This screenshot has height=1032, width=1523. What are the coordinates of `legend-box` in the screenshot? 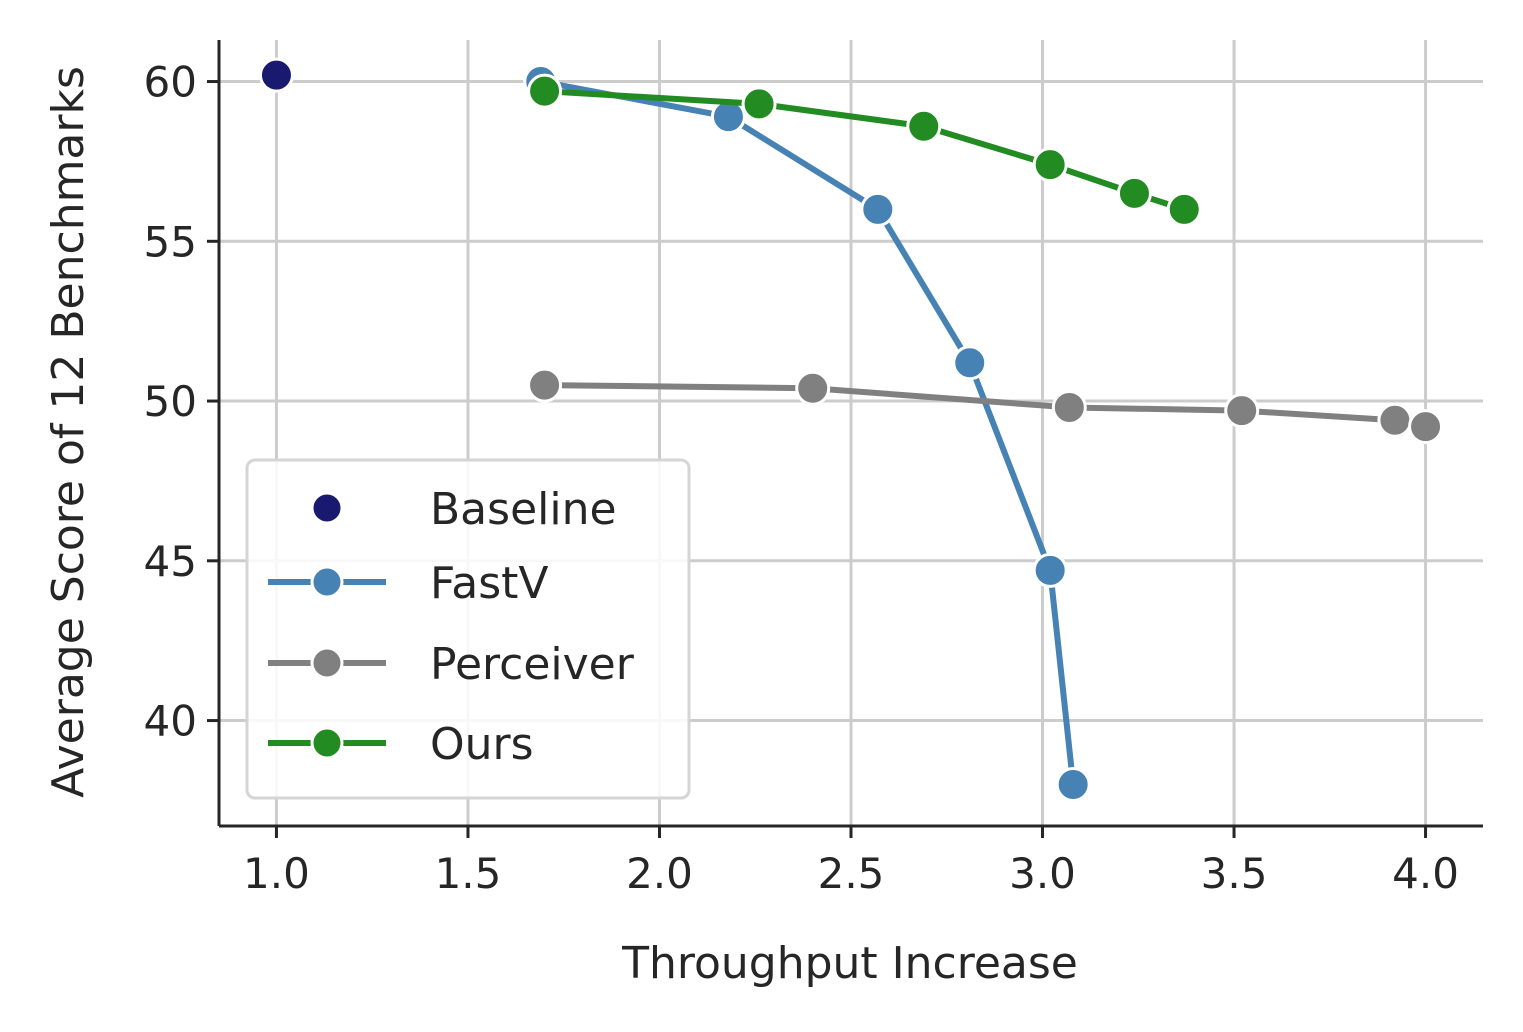 It's located at (468, 629).